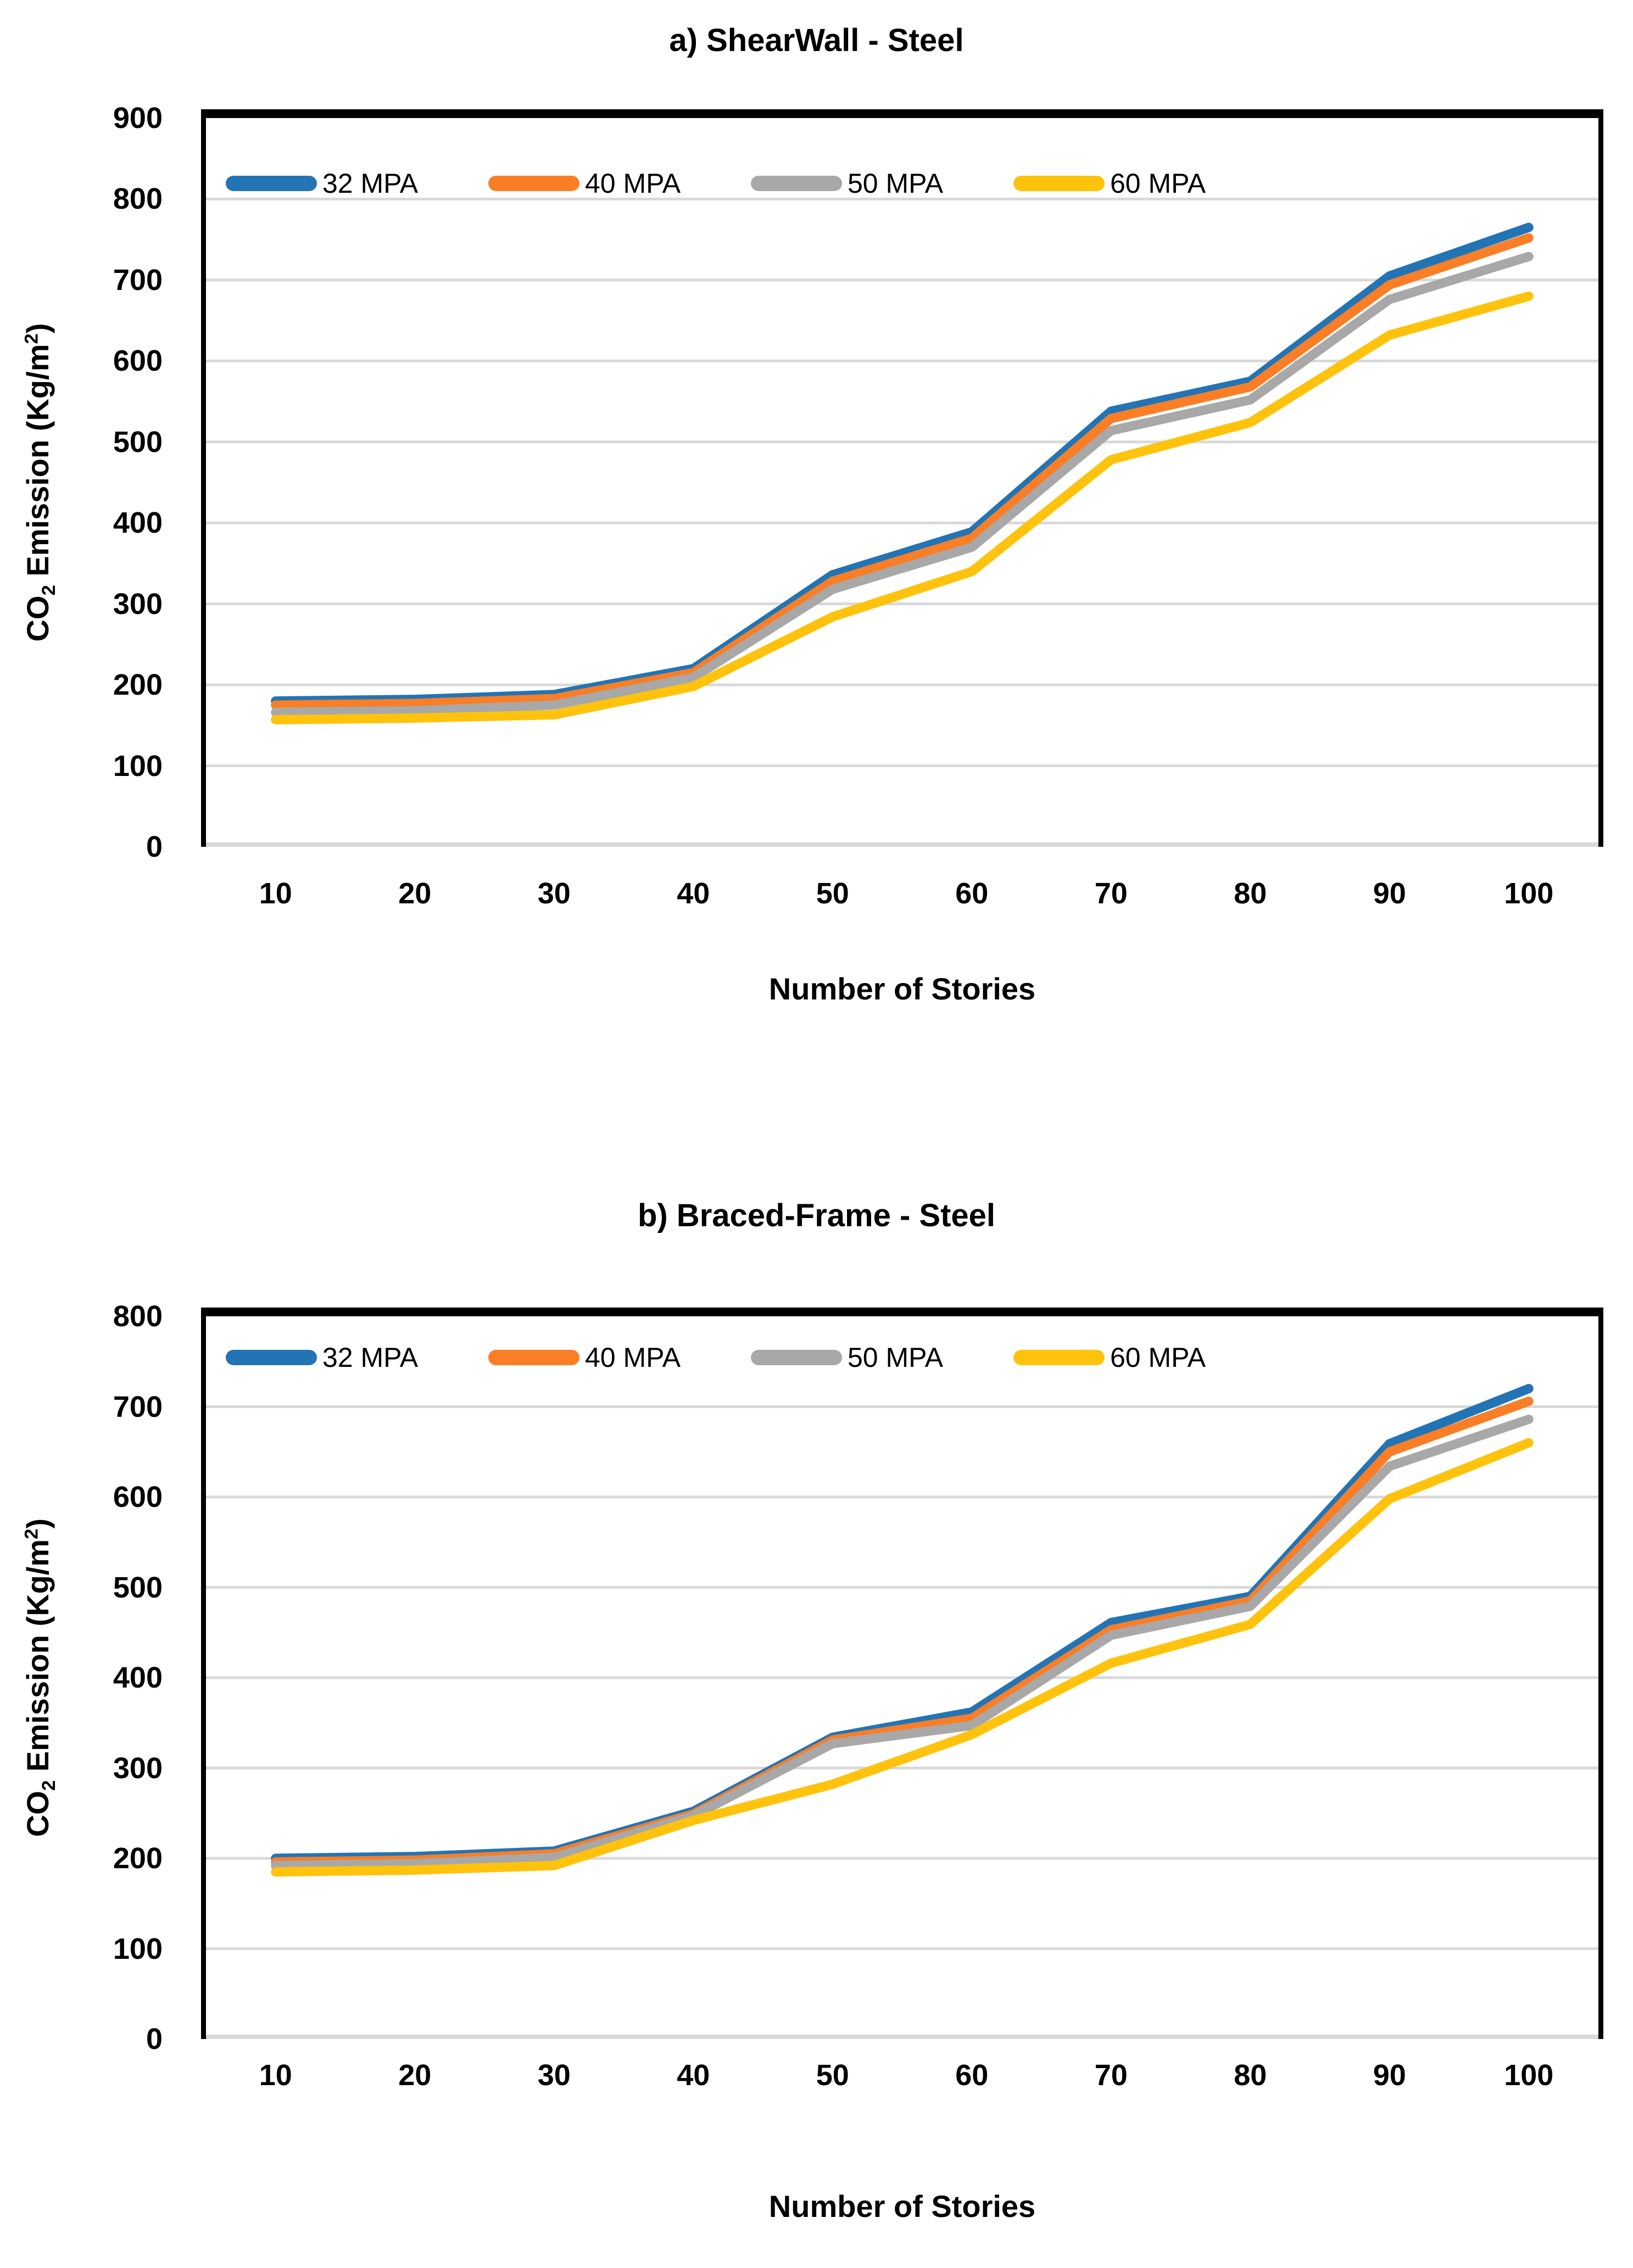 This screenshot has width=1633, height=2268. I want to click on y-axis-tick-labels: 900 800 700 600 500 400 300 200 100 0, so click(85, 482).